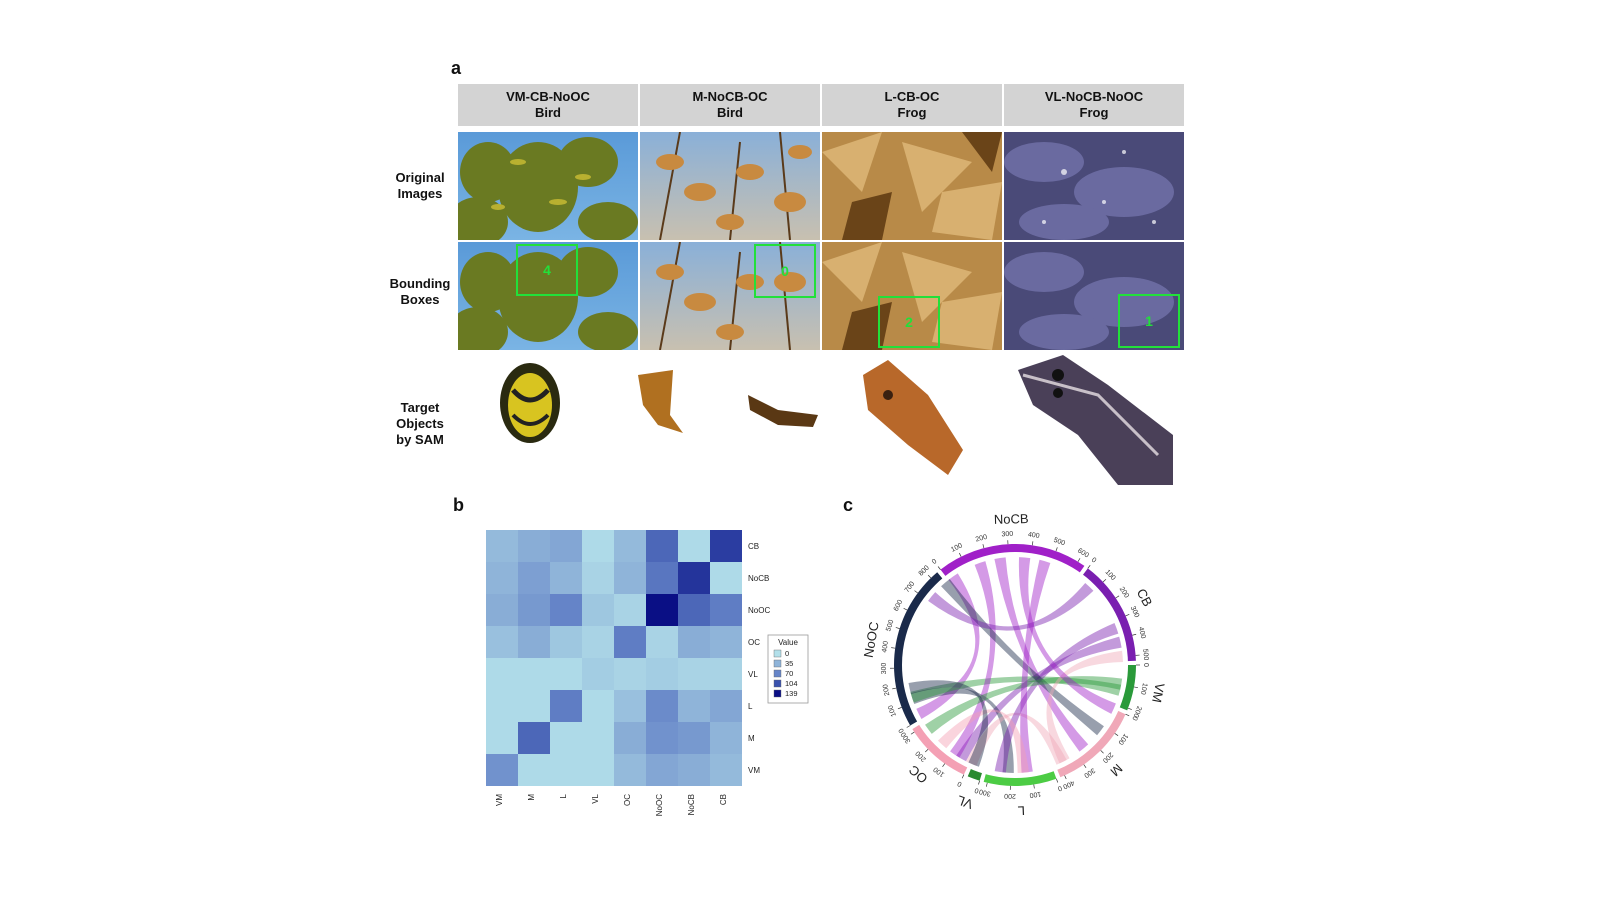 This screenshot has height=900, width=1600. Describe the element at coordinates (912, 96) in the screenshot. I see `column-header-line1: L-CB-OC` at that location.